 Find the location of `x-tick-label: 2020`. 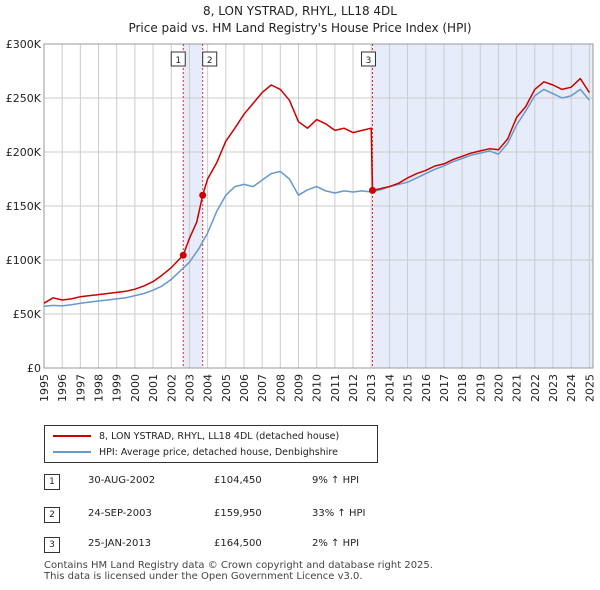

x-tick-label: 2020 is located at coordinates (498, 388).